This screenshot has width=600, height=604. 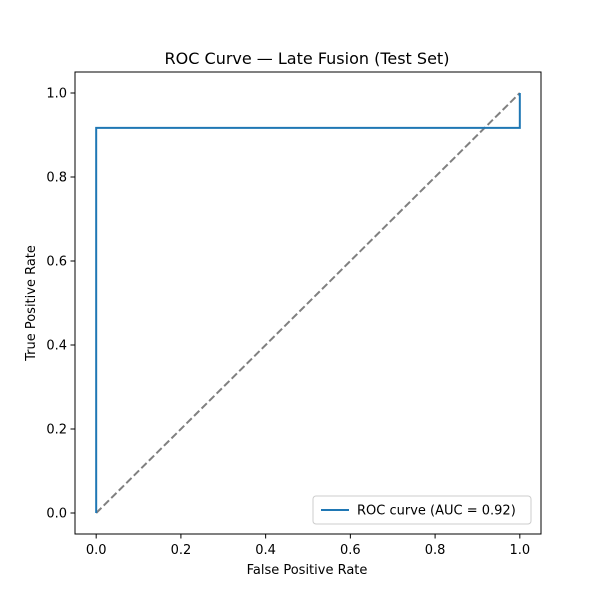 I want to click on y-tick-label: 0.8, so click(x=56, y=178).